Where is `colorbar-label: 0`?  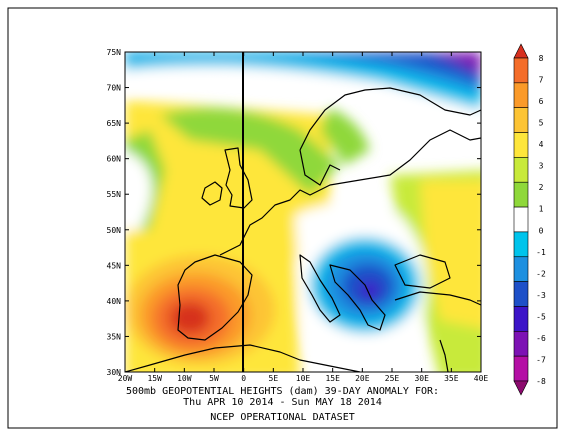 colorbar-label: 0 is located at coordinates (541, 230).